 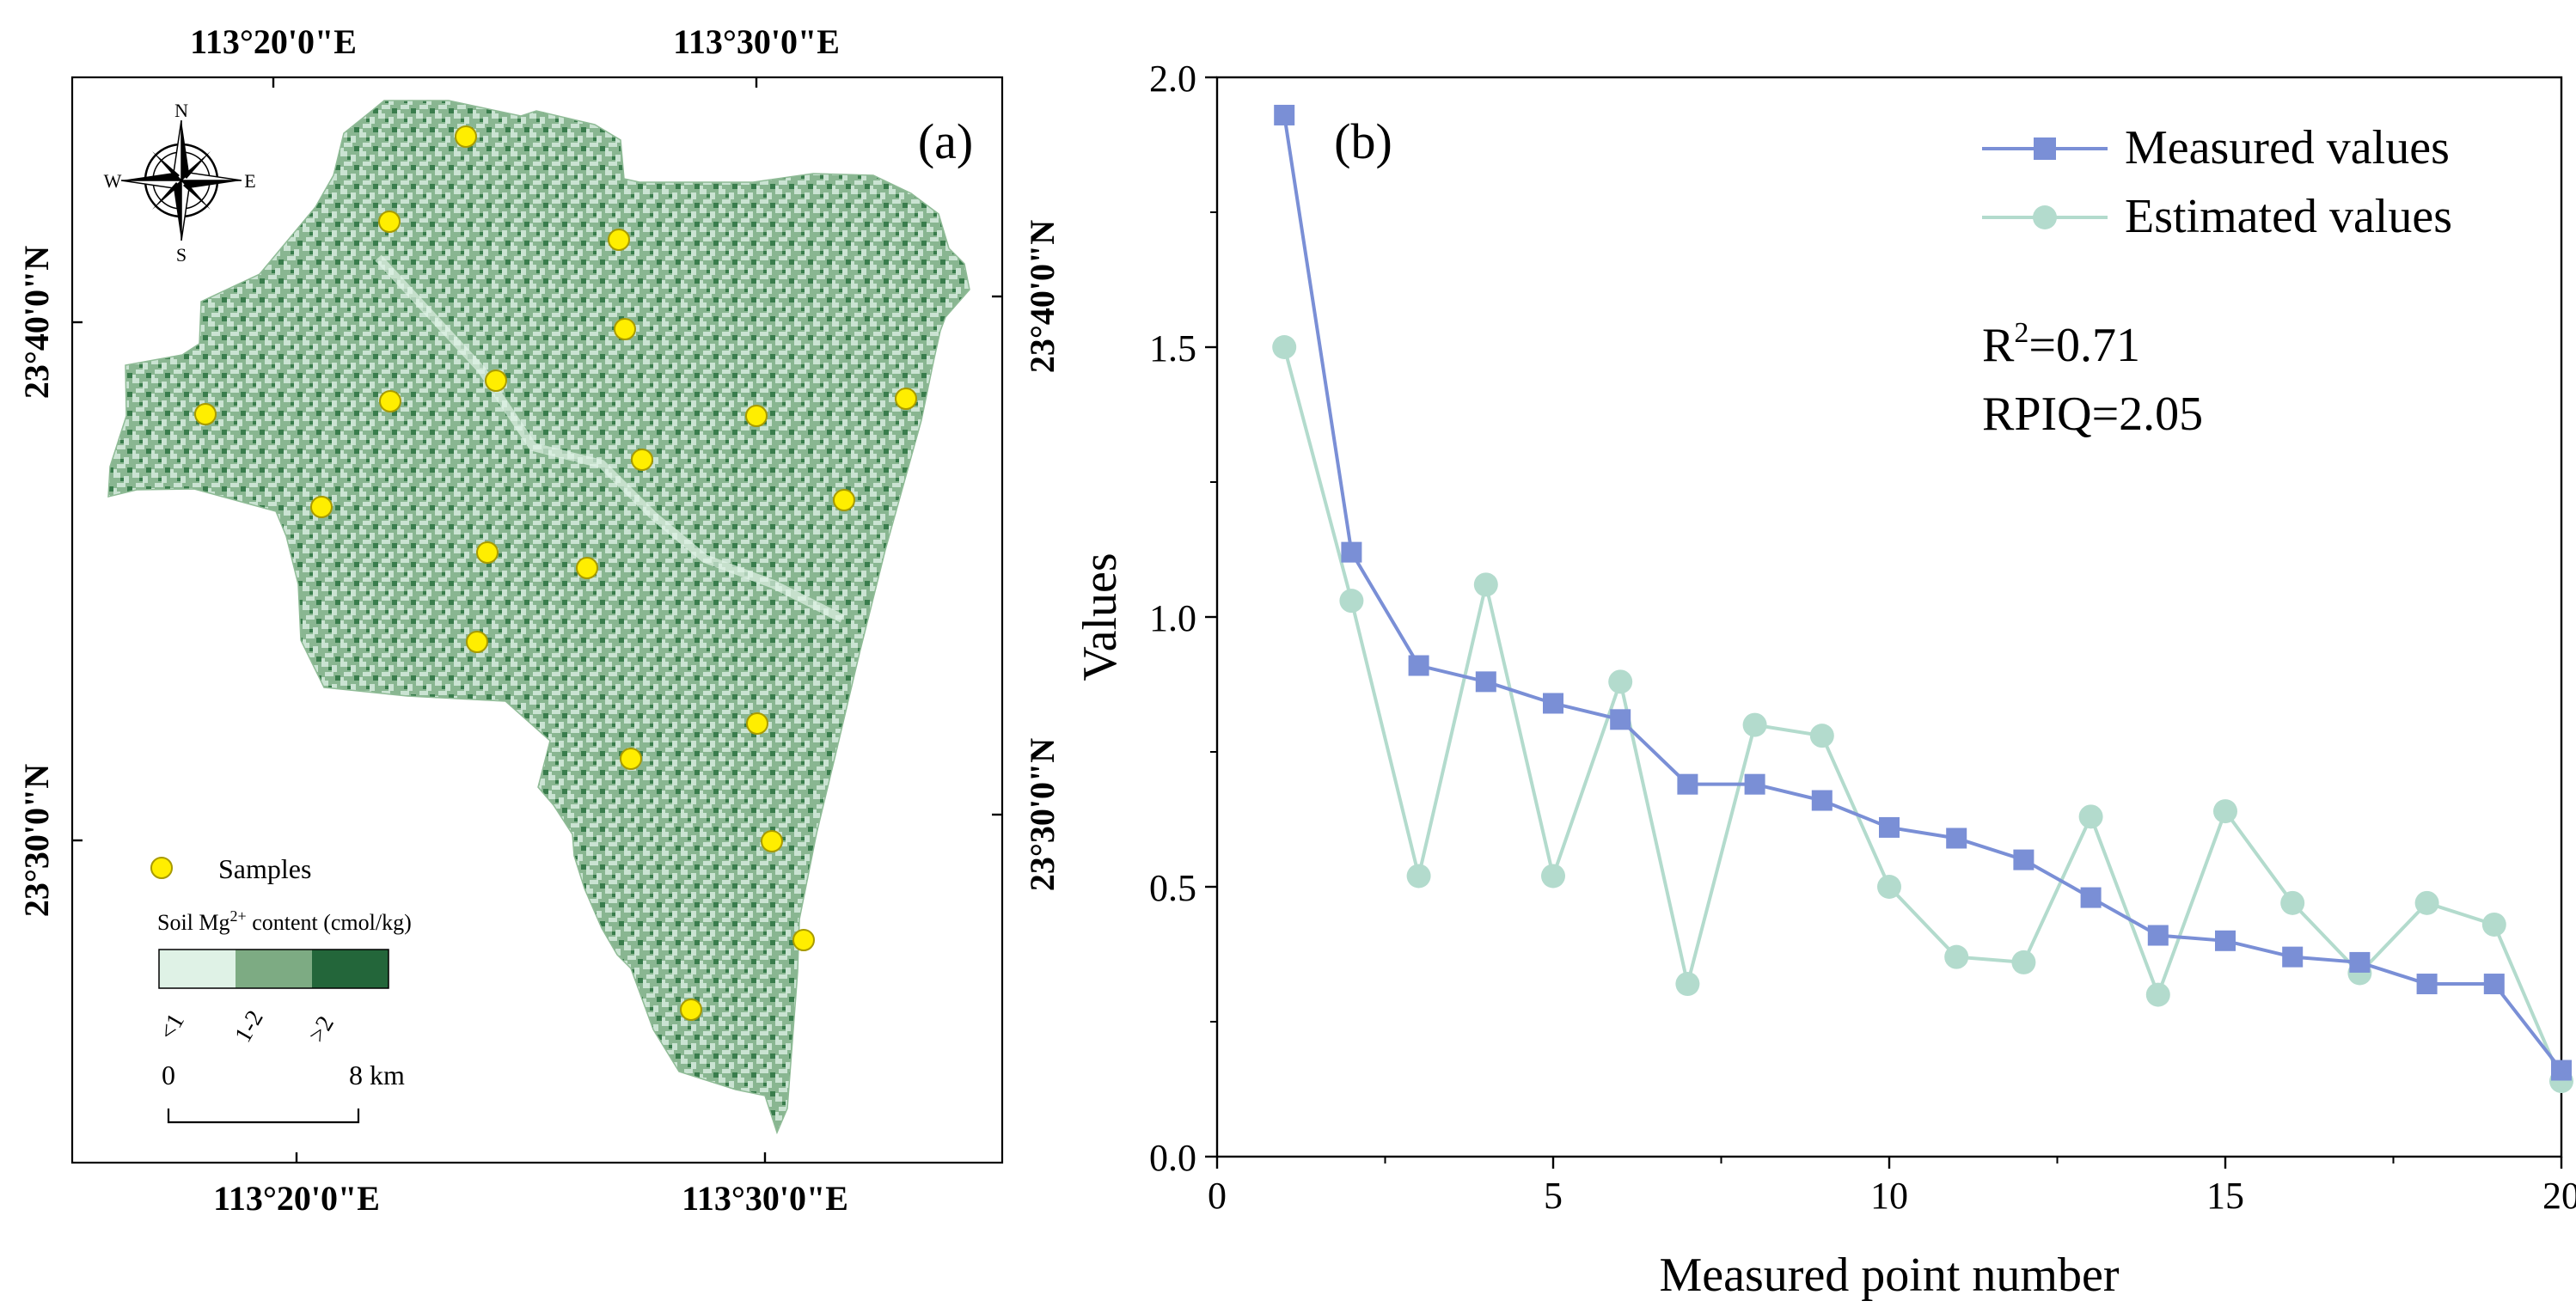 What do you see at coordinates (151, 177) in the screenshot?
I see `compass-arrow-w-dark` at bounding box center [151, 177].